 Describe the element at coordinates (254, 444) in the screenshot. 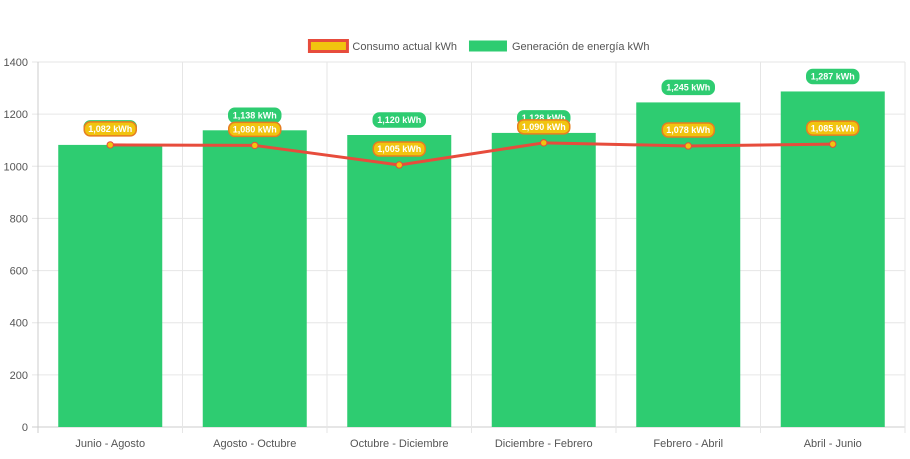

I see `x-tick-label: Agosto - Octubre` at that location.